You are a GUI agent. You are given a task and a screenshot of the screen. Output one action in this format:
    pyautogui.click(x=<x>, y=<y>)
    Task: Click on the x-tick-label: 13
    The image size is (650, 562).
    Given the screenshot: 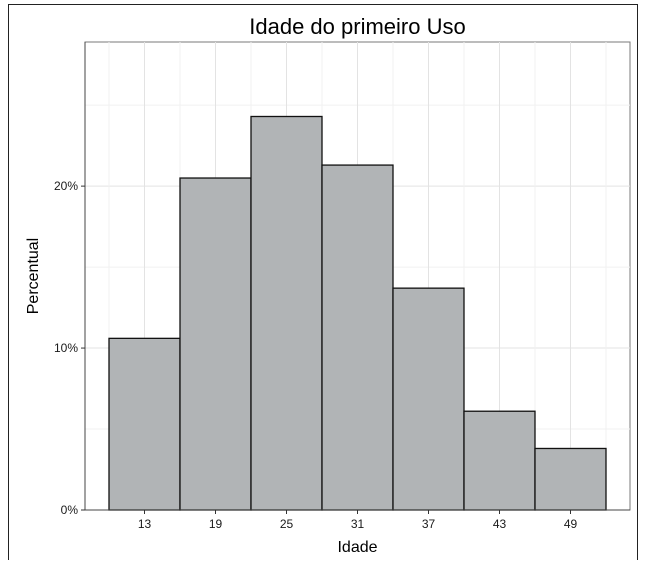 What is the action you would take?
    pyautogui.click(x=145, y=524)
    